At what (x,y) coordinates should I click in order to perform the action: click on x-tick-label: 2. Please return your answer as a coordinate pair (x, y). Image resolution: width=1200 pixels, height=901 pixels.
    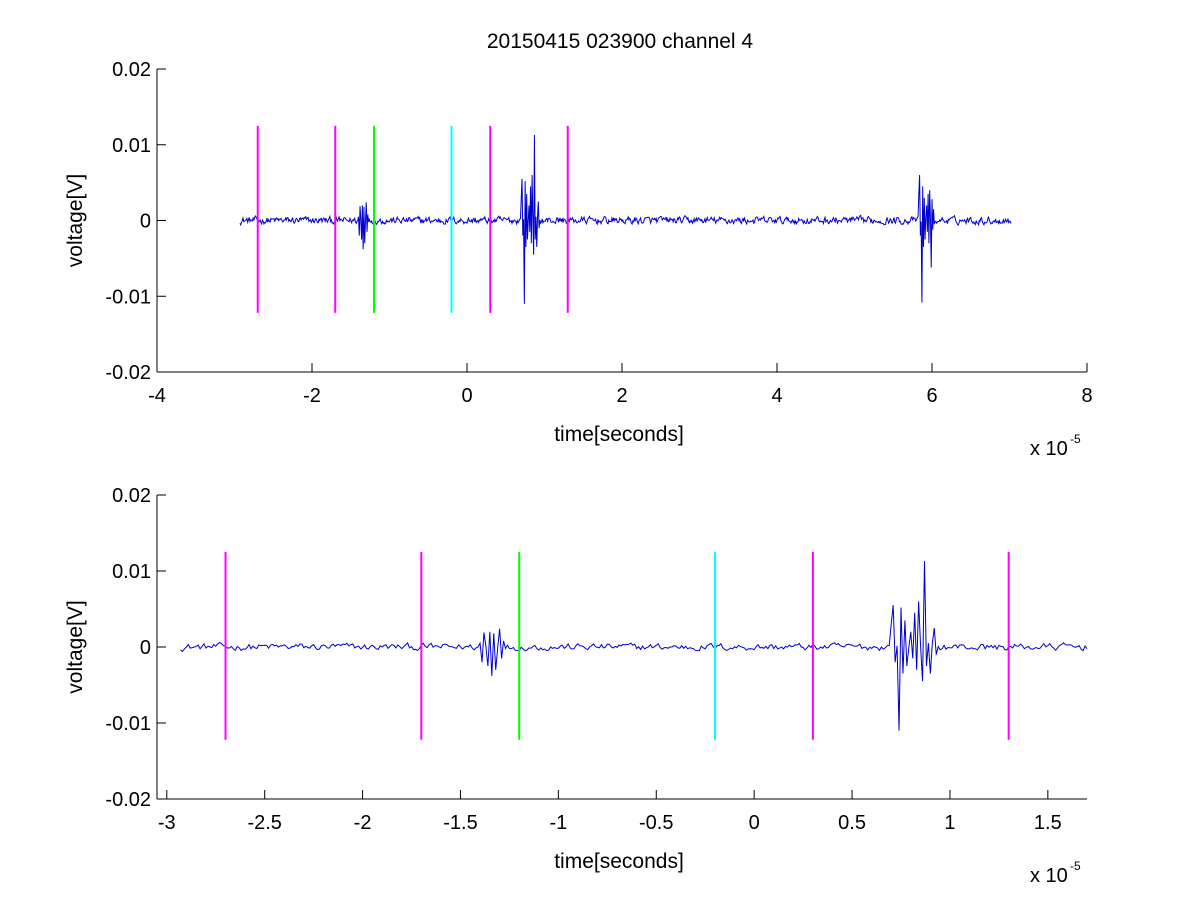
    Looking at the image, I should click on (621, 396).